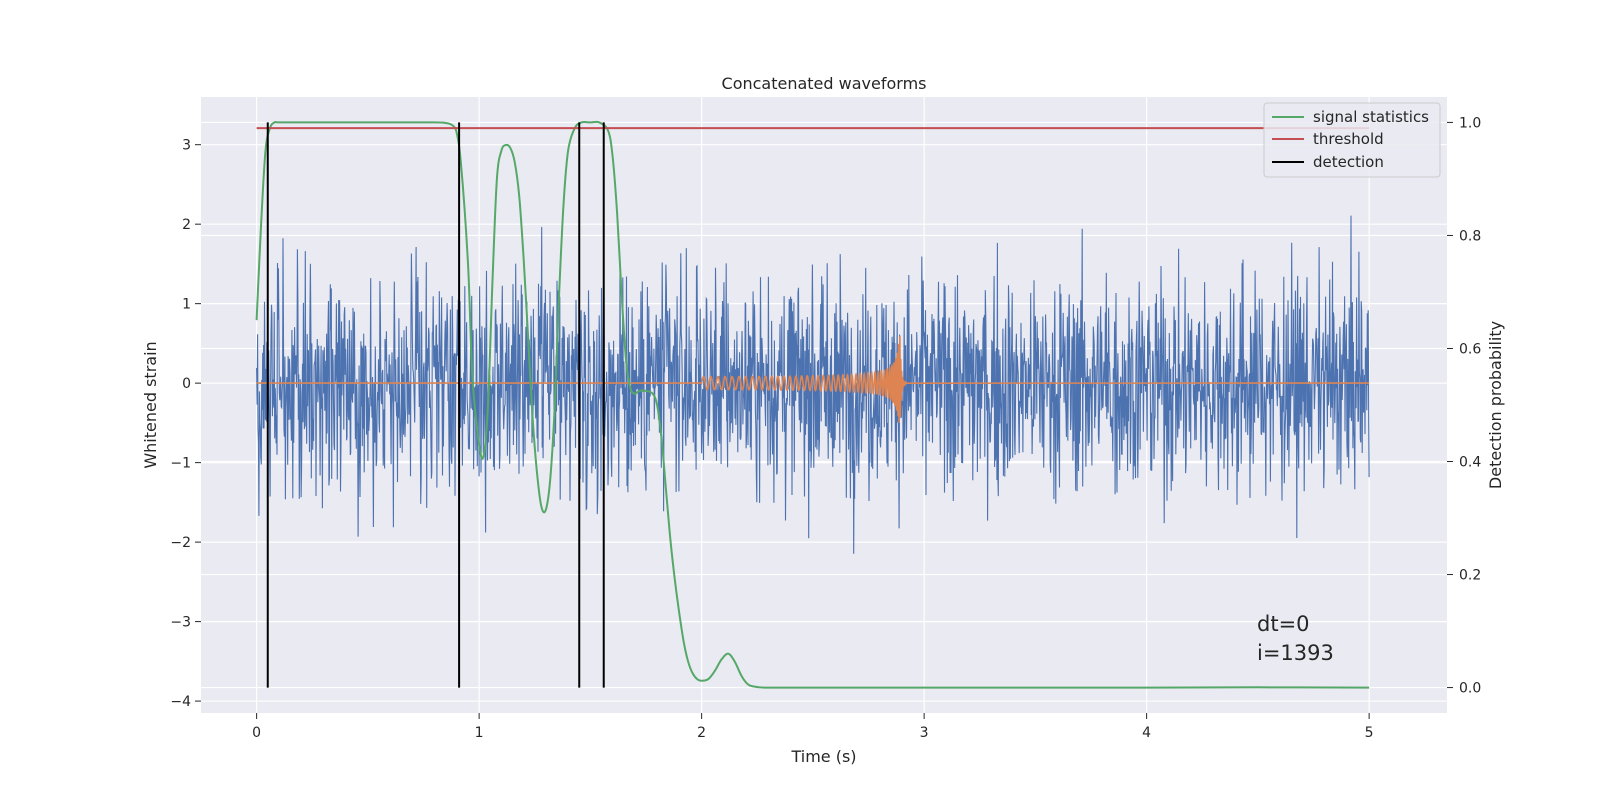 The width and height of the screenshot is (1600, 804). Describe the element at coordinates (1348, 162) in the screenshot. I see `legend-label-detection: detection` at that location.